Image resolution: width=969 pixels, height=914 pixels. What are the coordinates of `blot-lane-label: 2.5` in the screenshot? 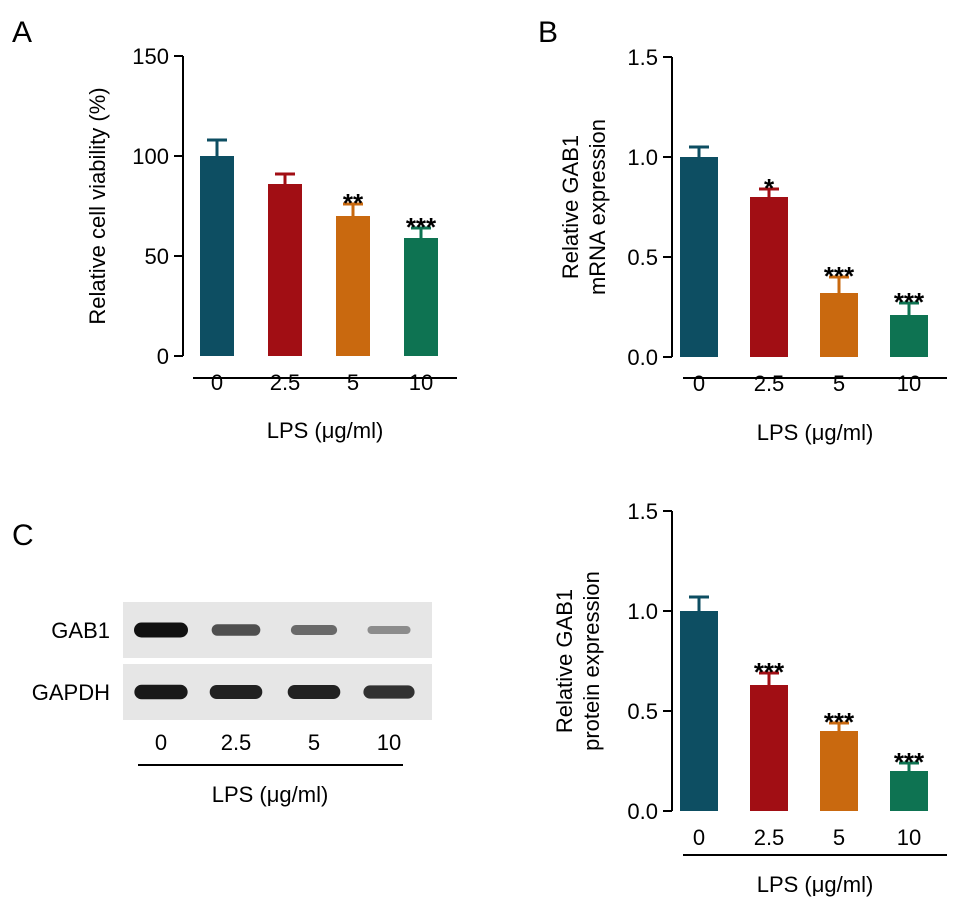 It's located at (236, 742).